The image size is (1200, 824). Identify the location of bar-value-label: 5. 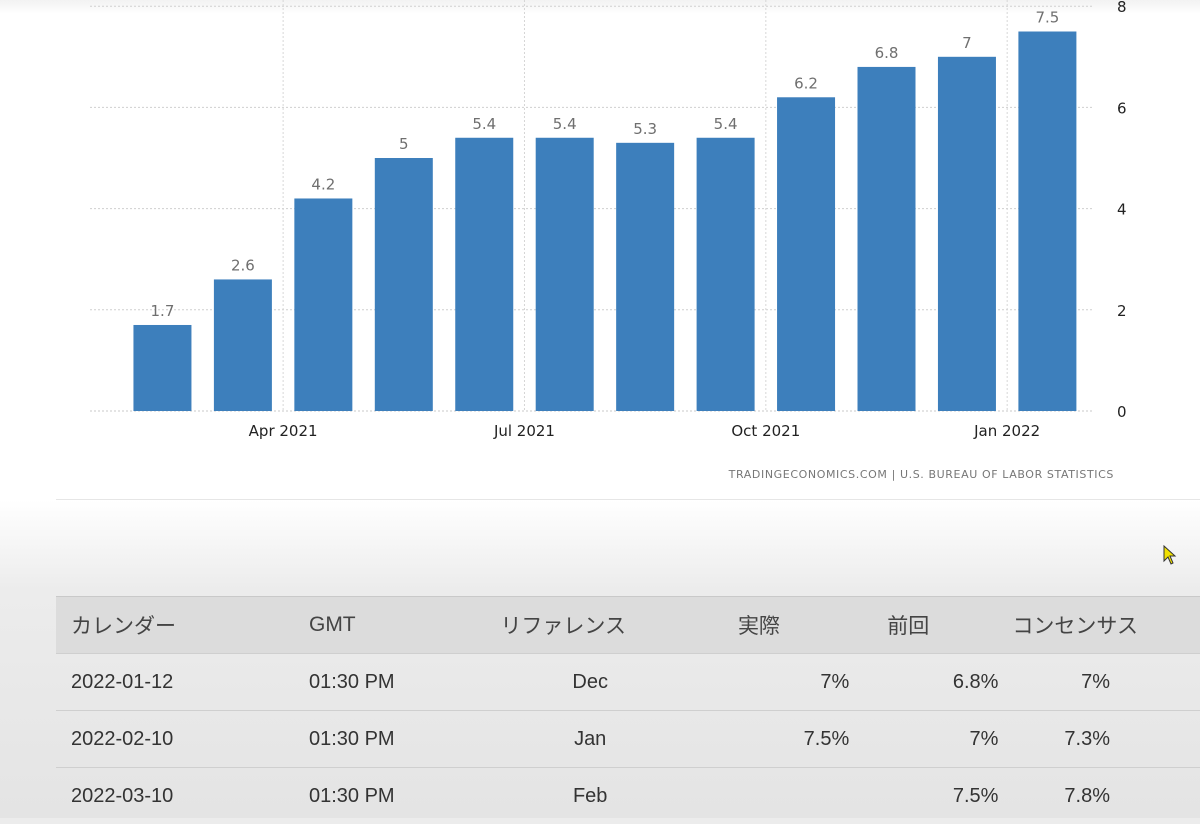
(404, 144).